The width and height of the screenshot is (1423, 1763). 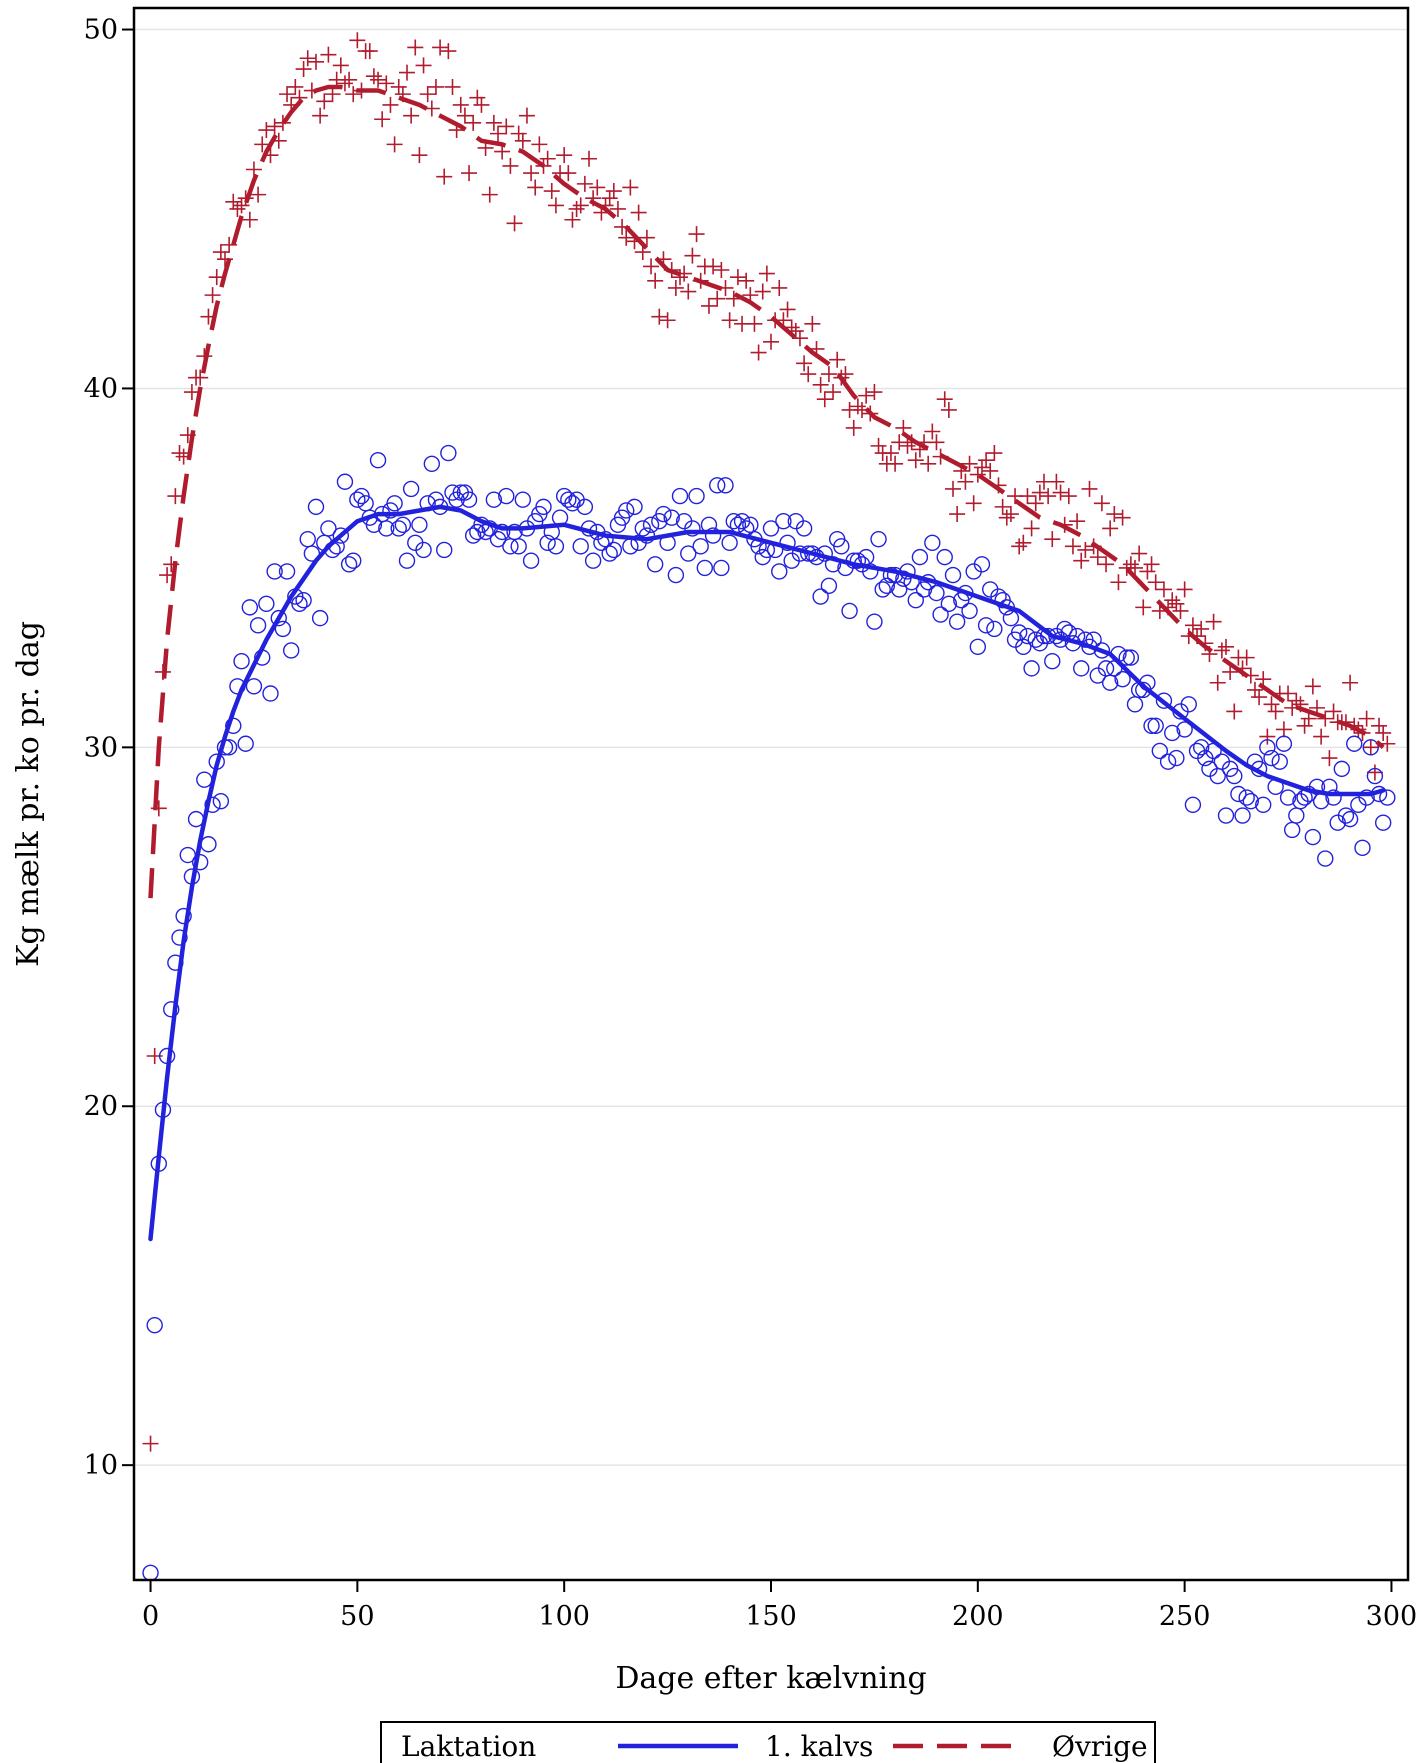 I want to click on y-tick-label-40: 40, so click(x=101, y=388).